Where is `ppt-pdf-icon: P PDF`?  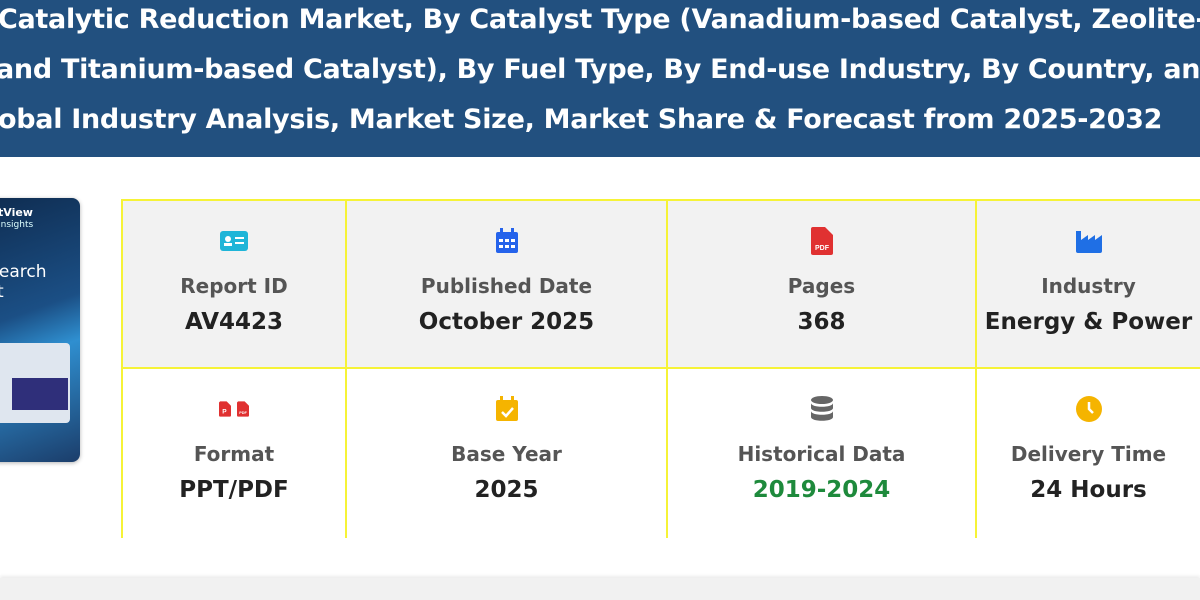 ppt-pdf-icon: P PDF is located at coordinates (234, 409).